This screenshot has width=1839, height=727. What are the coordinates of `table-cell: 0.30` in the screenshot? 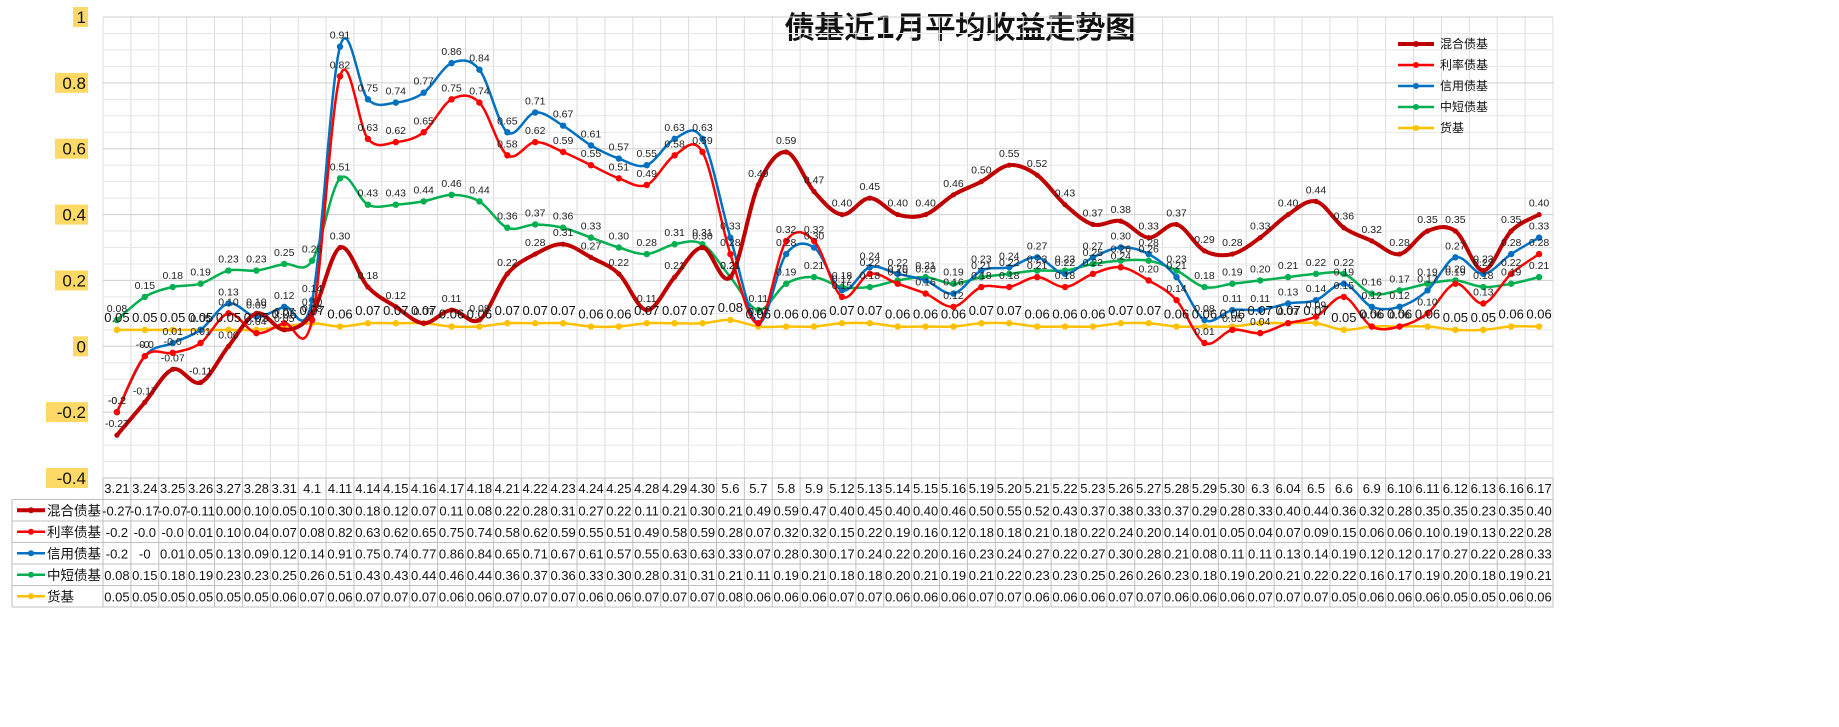 It's located at (618, 575).